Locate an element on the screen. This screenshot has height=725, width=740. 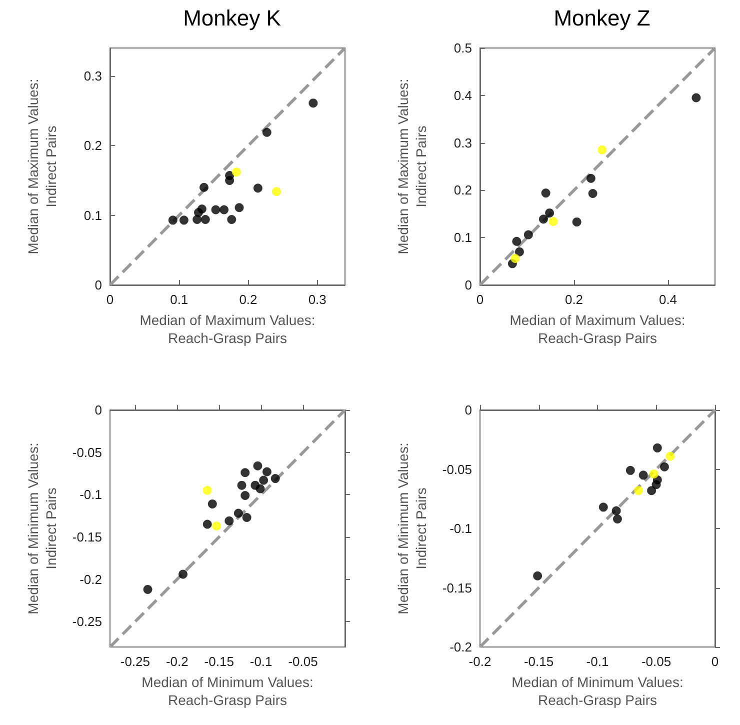
x-tick-label: -0.15 is located at coordinates (219, 661).